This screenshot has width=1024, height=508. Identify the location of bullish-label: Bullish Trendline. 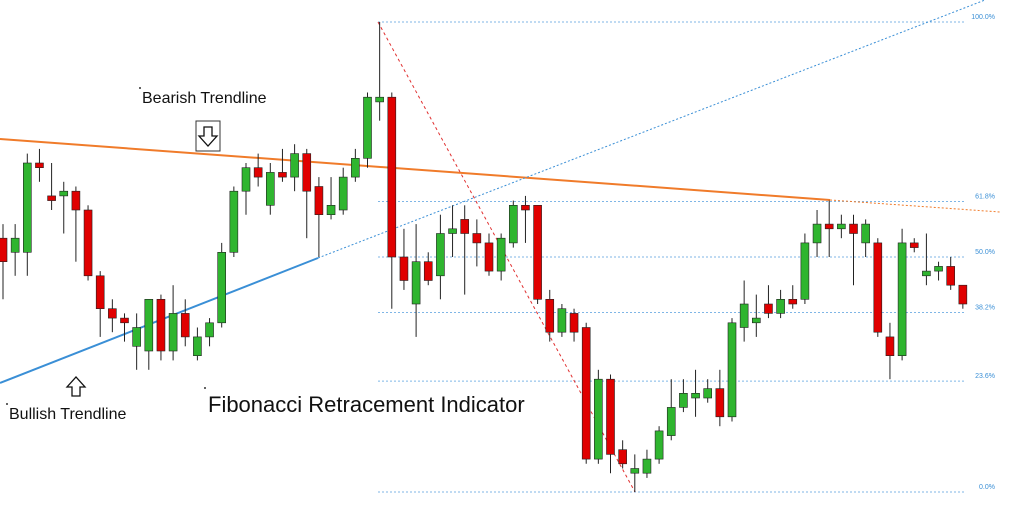
(68, 414).